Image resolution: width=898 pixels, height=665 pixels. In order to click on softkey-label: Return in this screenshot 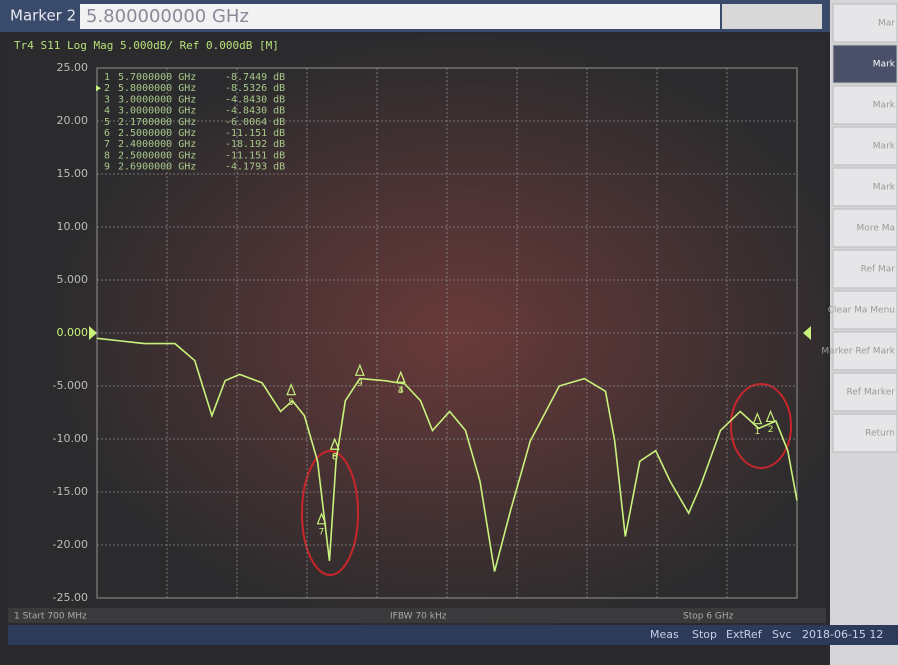, I will do `click(880, 434)`.